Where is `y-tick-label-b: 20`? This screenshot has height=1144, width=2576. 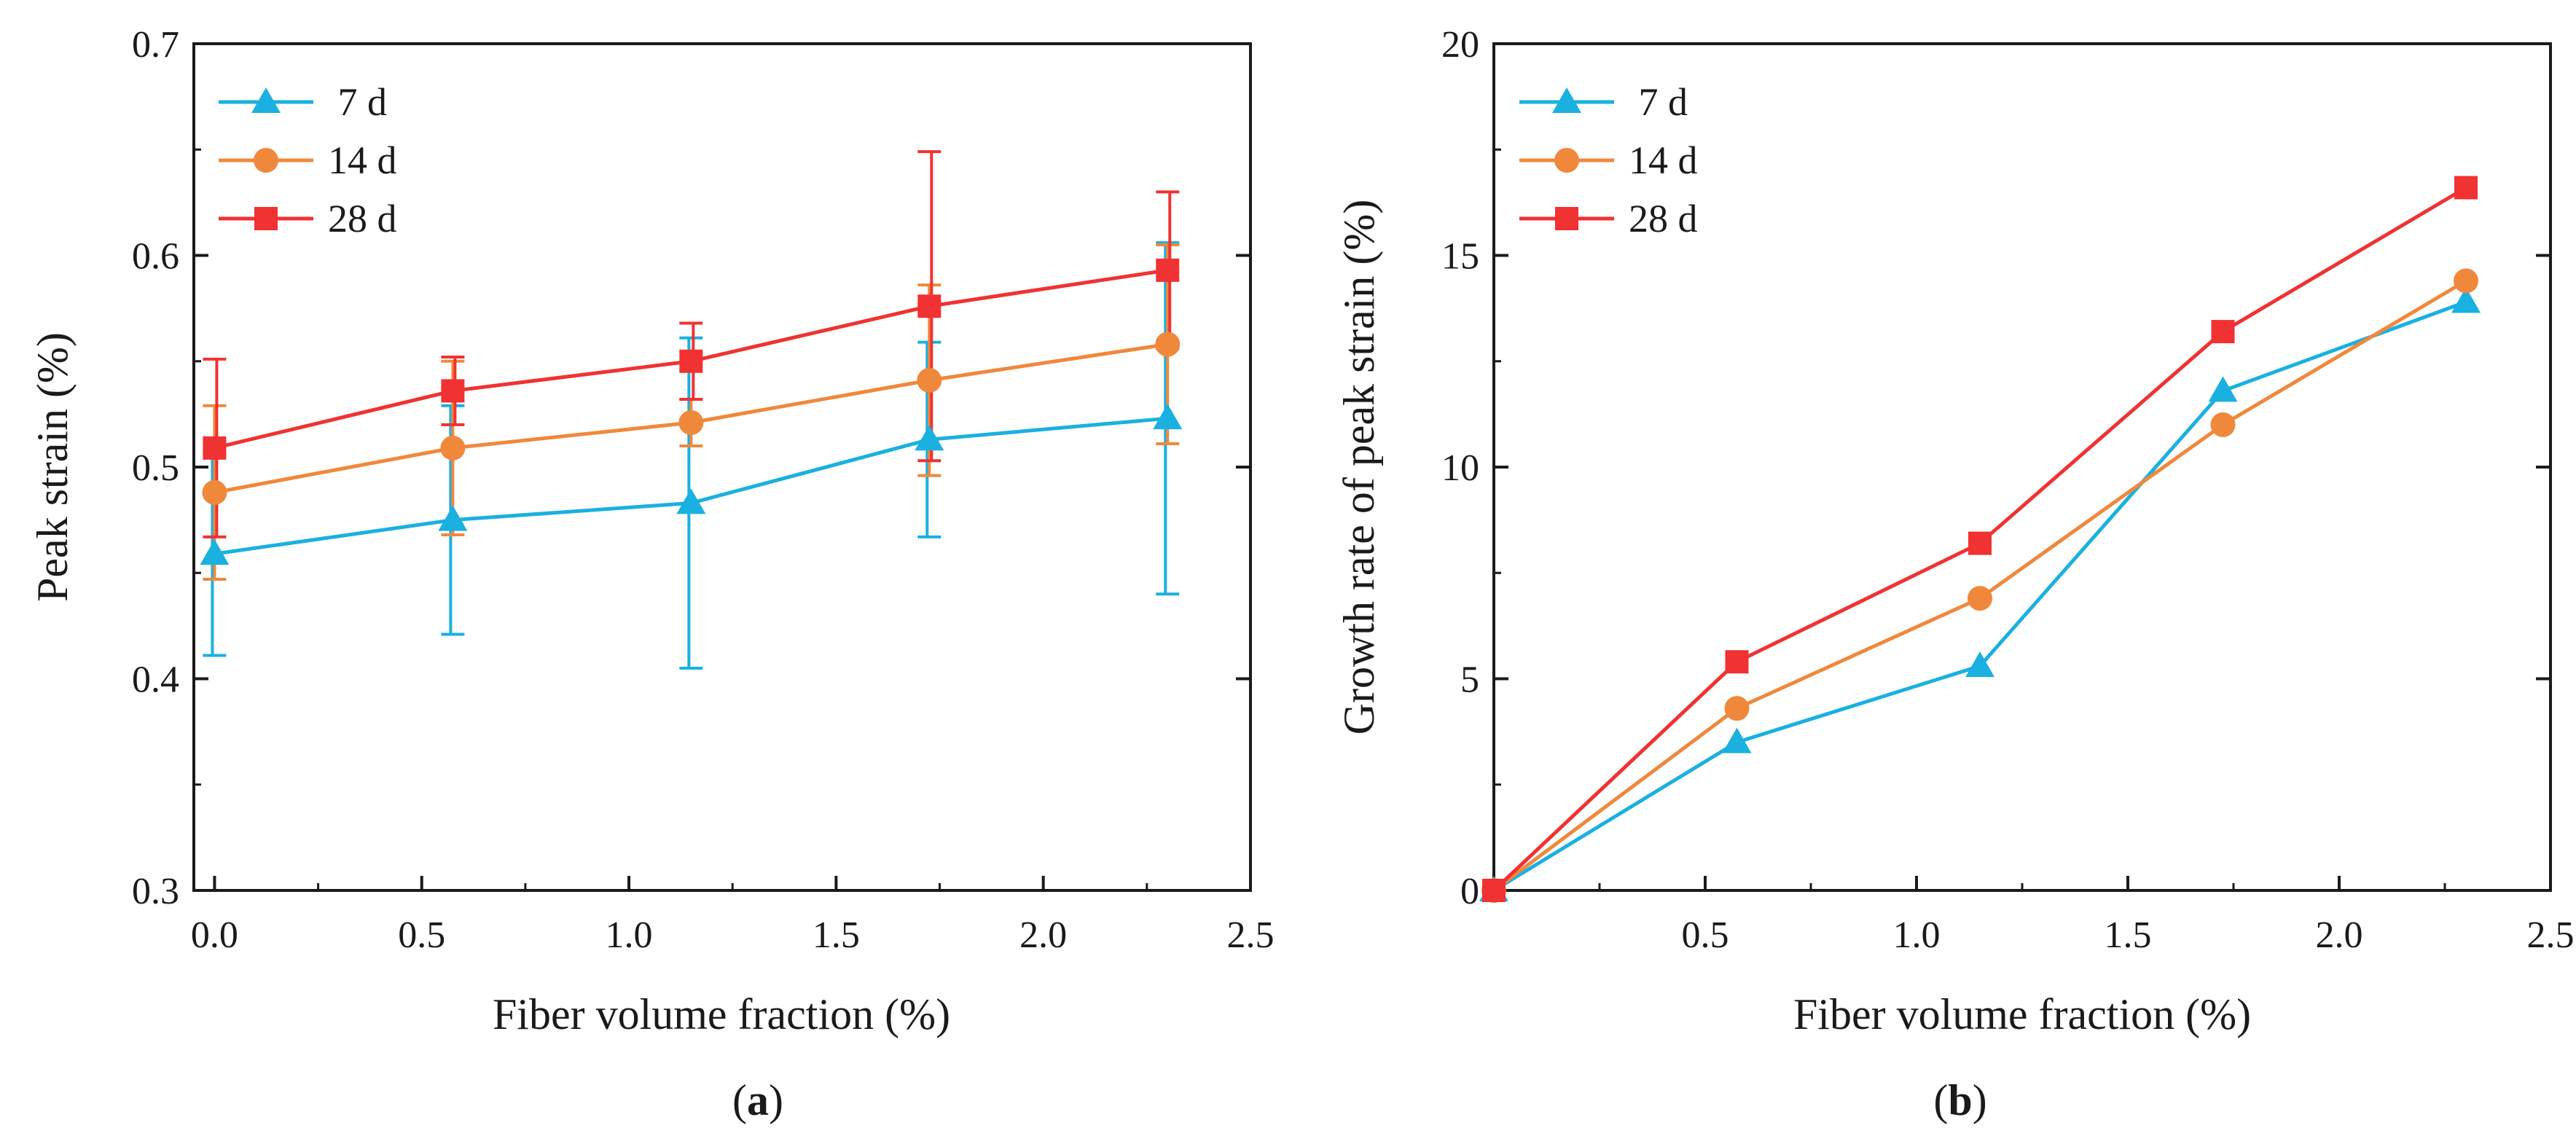
y-tick-label-b: 20 is located at coordinates (1460, 45).